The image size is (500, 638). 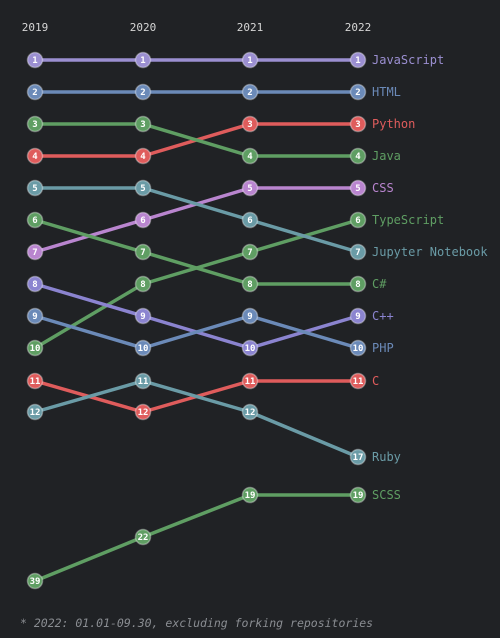 I want to click on rank-marker-scss-2022: 19, so click(x=358, y=495).